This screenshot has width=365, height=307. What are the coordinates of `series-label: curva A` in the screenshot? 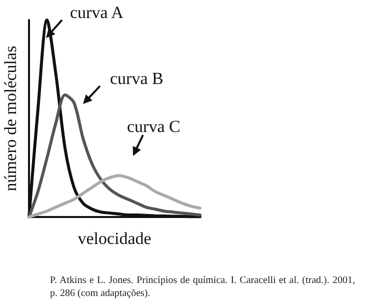 It's located at (97, 12).